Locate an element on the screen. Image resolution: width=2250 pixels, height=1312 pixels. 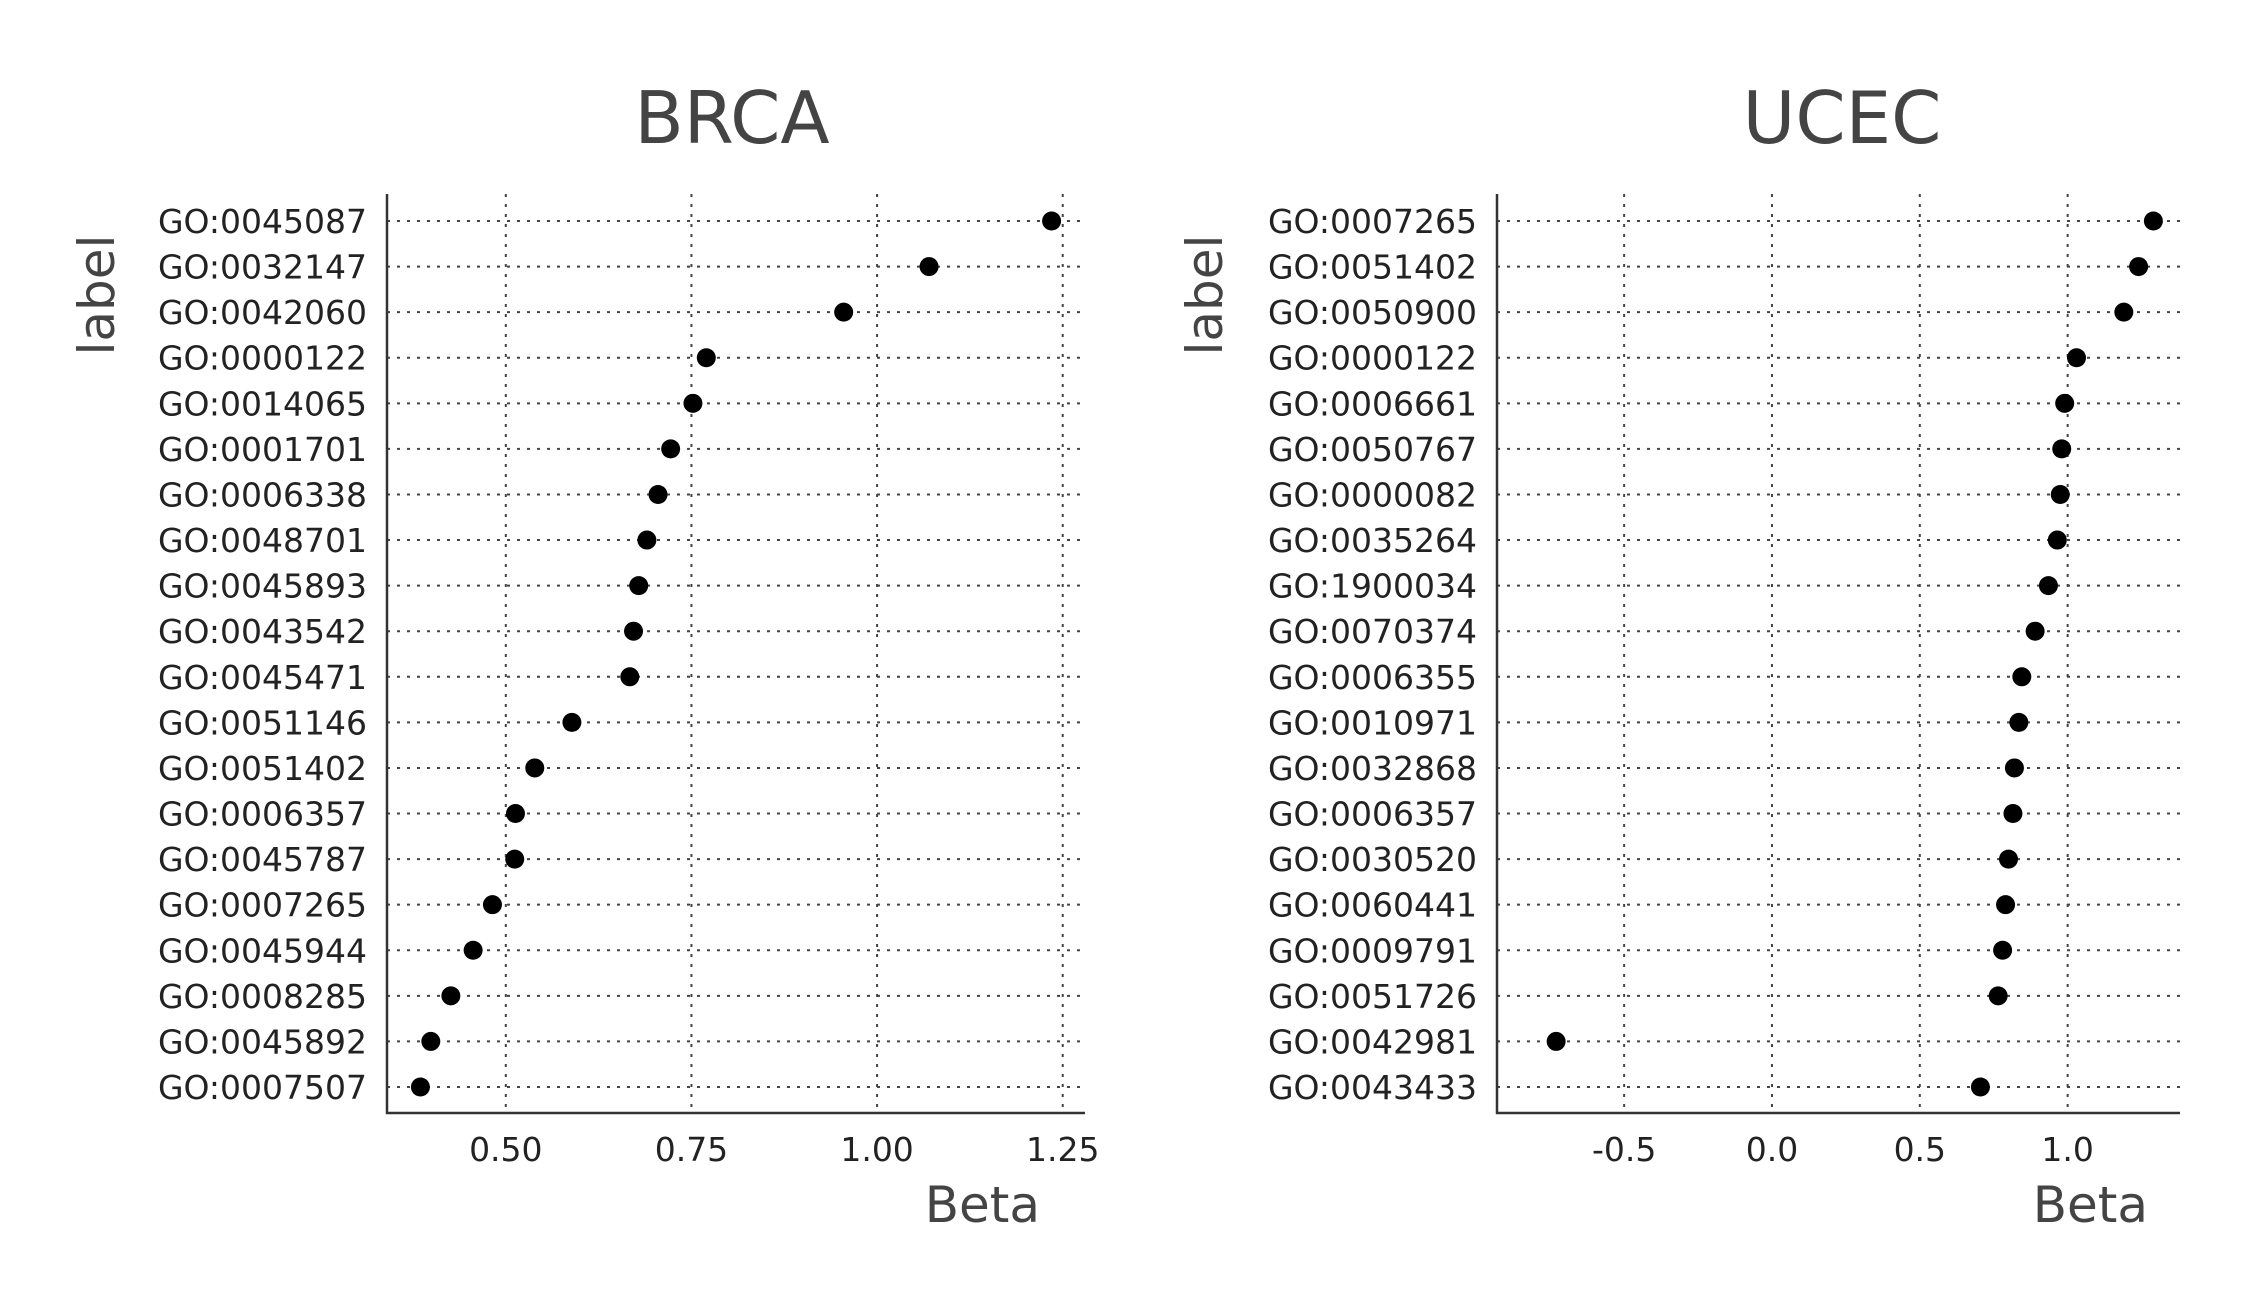
brca-category-label: GO:0045087 is located at coordinates (262, 221).